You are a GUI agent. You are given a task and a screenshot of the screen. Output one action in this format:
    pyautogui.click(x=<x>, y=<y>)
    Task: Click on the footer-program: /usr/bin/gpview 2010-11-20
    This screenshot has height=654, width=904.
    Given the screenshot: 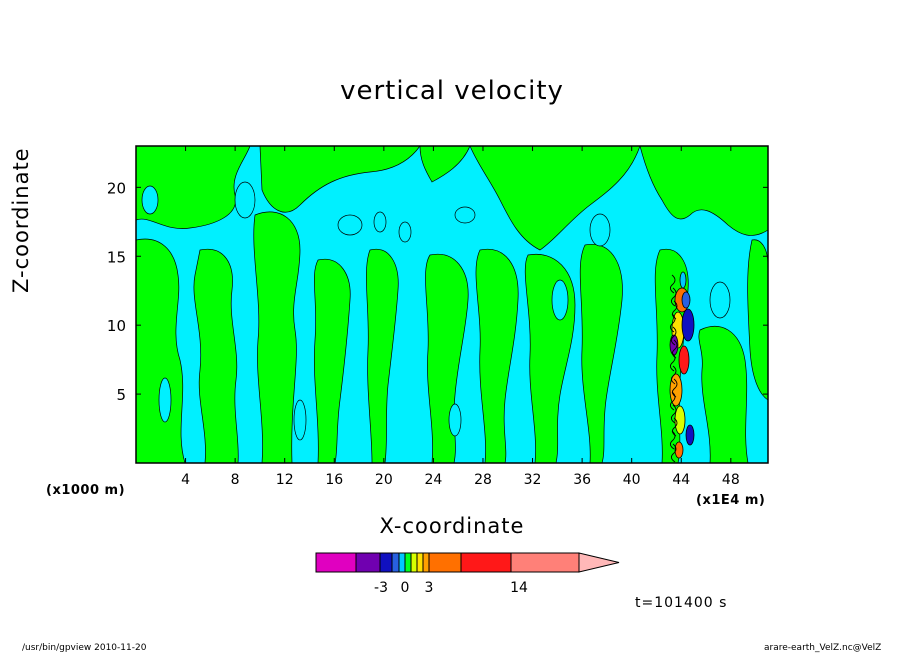 What is the action you would take?
    pyautogui.click(x=84, y=648)
    